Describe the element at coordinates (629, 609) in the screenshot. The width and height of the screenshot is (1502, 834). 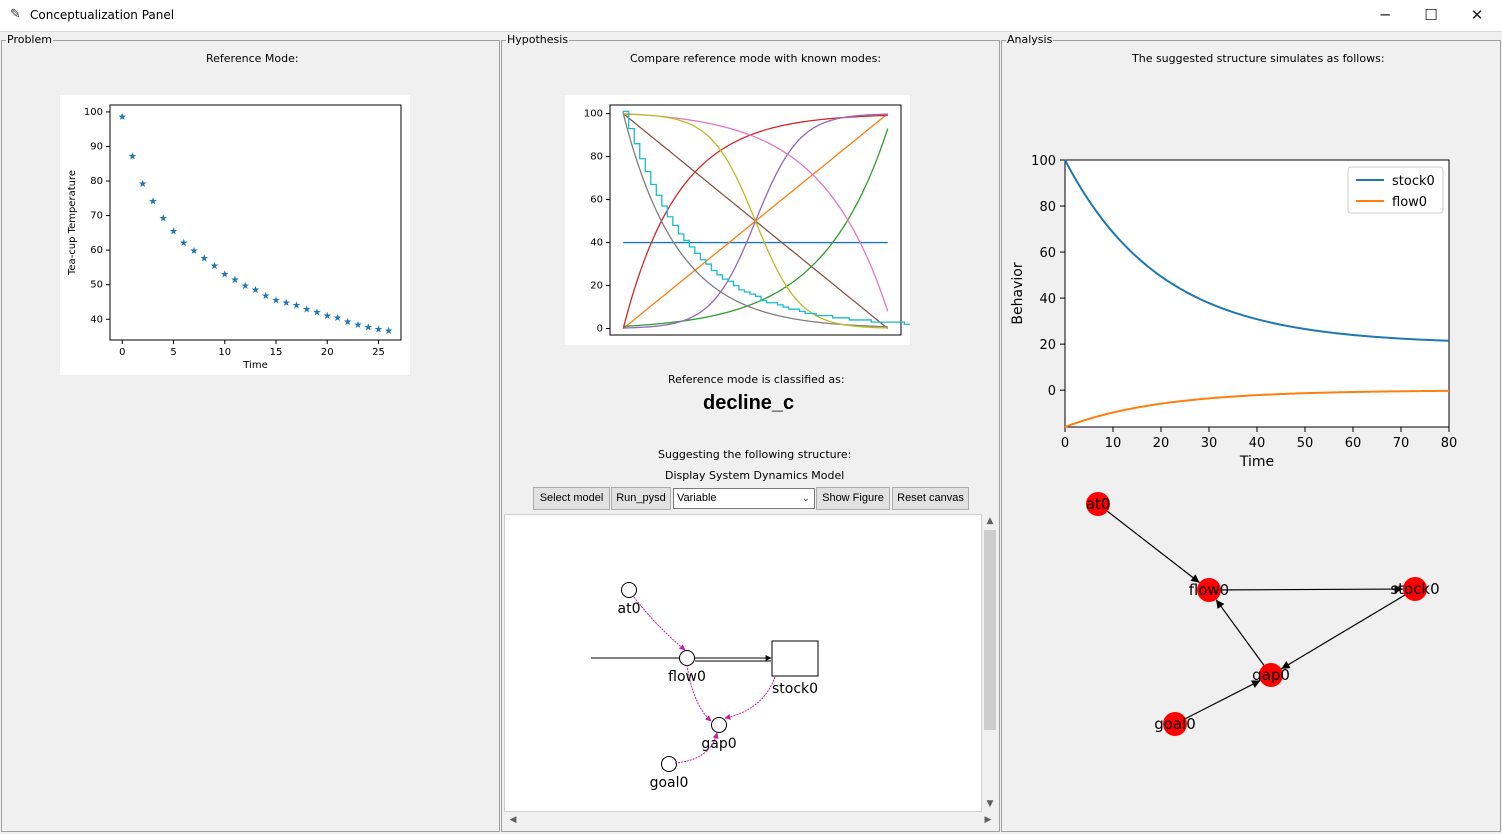
I see `at0-label: at0` at that location.